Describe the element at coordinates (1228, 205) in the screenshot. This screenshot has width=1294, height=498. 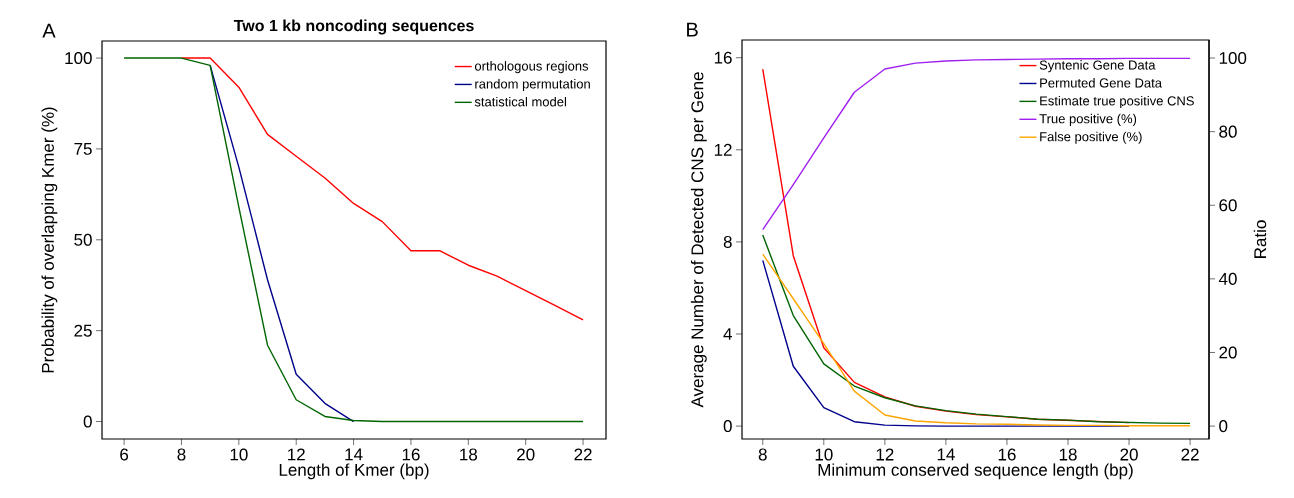
I see `y2-tick-label: 60` at that location.